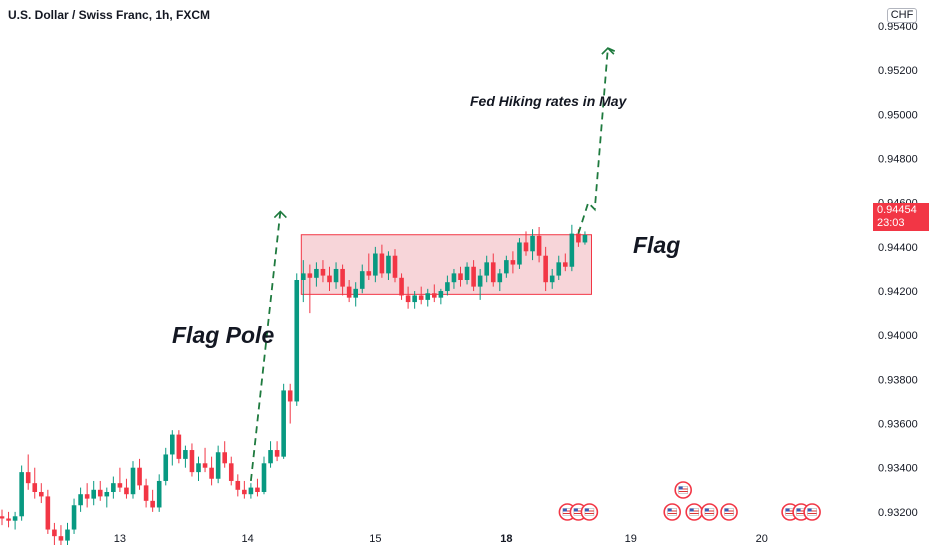  I want to click on x-tick-label: 14, so click(248, 539).